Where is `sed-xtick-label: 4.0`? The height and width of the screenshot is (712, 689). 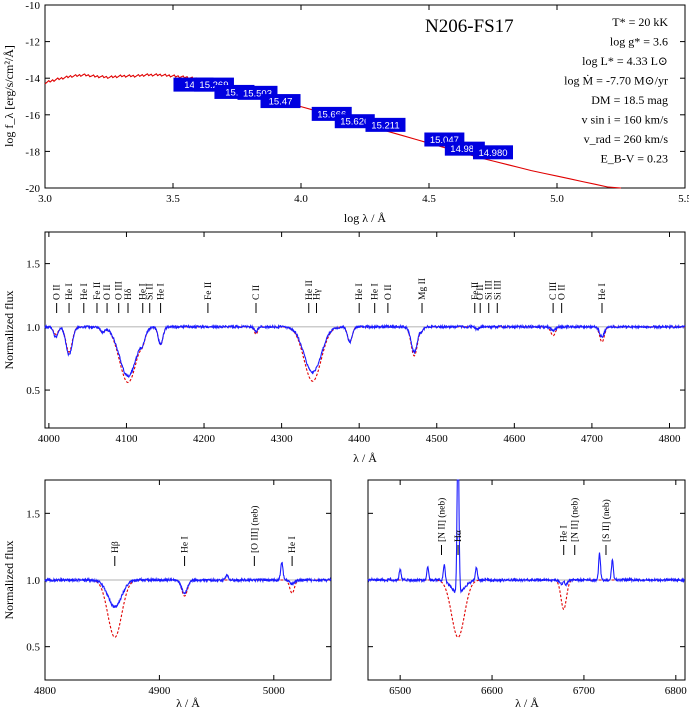
sed-xtick-label: 4.0 is located at coordinates (301, 199).